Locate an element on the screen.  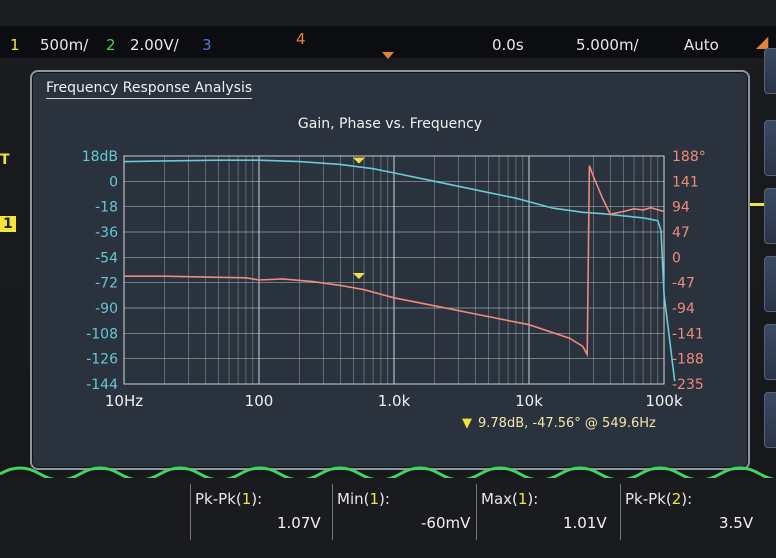
frequency-tick-label: 10k is located at coordinates (529, 401).